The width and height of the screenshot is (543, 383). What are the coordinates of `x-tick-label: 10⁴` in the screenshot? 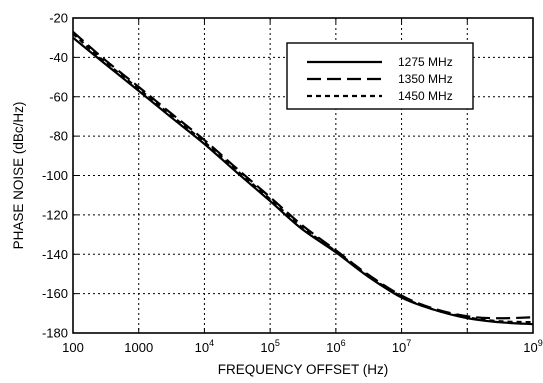 It's located at (204, 346).